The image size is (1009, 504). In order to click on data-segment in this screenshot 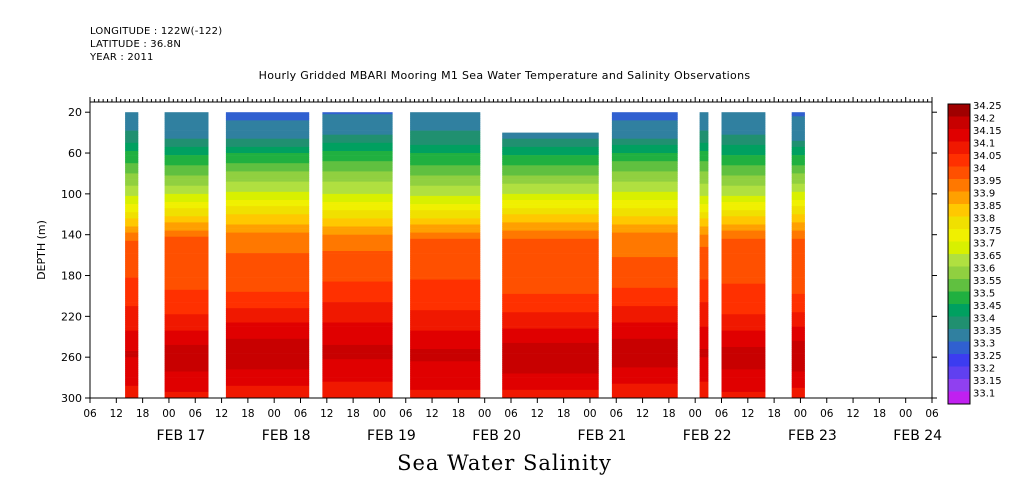, I will do `click(743, 255)`.